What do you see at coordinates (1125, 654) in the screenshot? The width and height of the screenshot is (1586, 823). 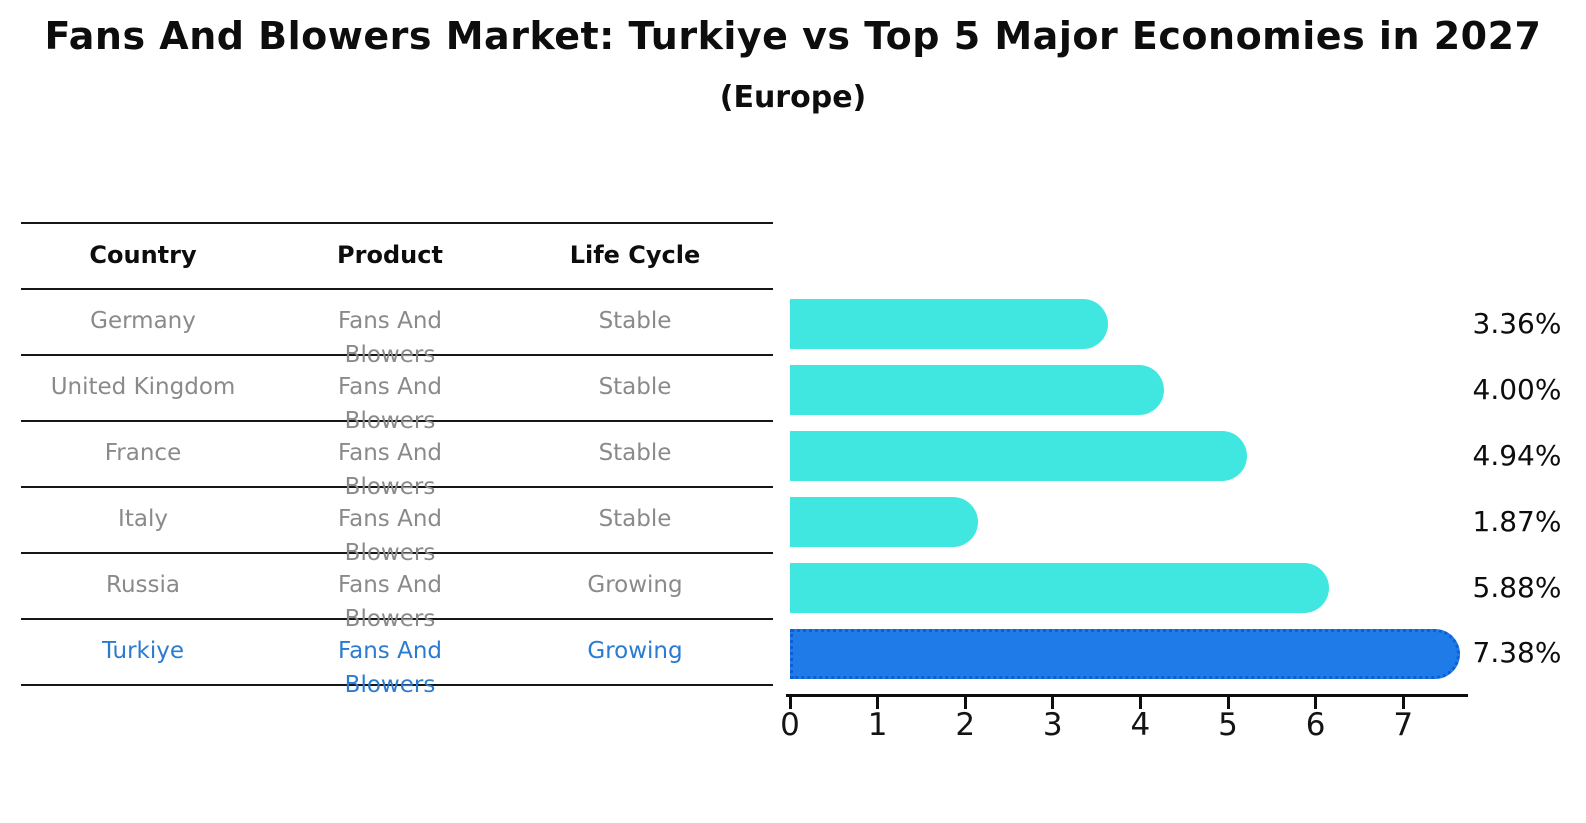 I see `bar-turkiye-highlighted` at bounding box center [1125, 654].